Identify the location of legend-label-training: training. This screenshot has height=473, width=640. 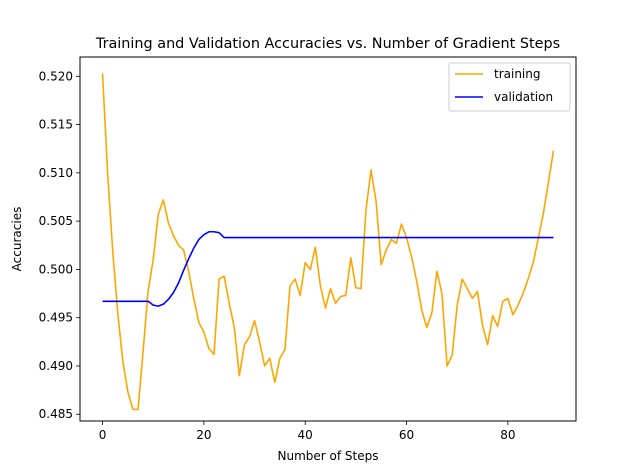
(517, 74).